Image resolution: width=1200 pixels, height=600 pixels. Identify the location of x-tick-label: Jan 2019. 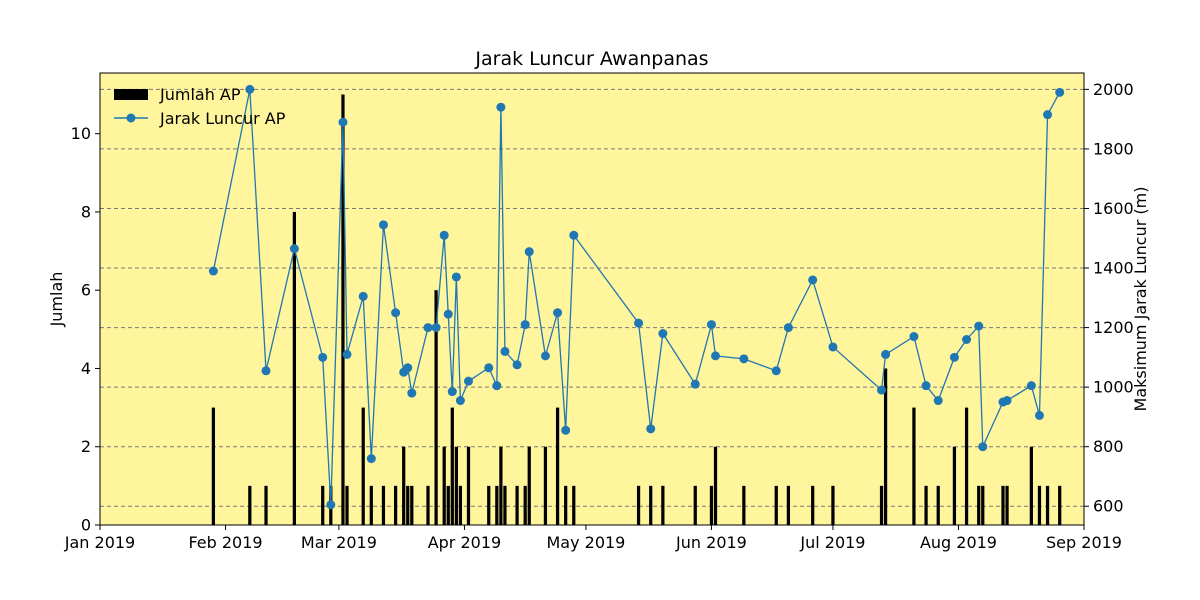
(99, 542).